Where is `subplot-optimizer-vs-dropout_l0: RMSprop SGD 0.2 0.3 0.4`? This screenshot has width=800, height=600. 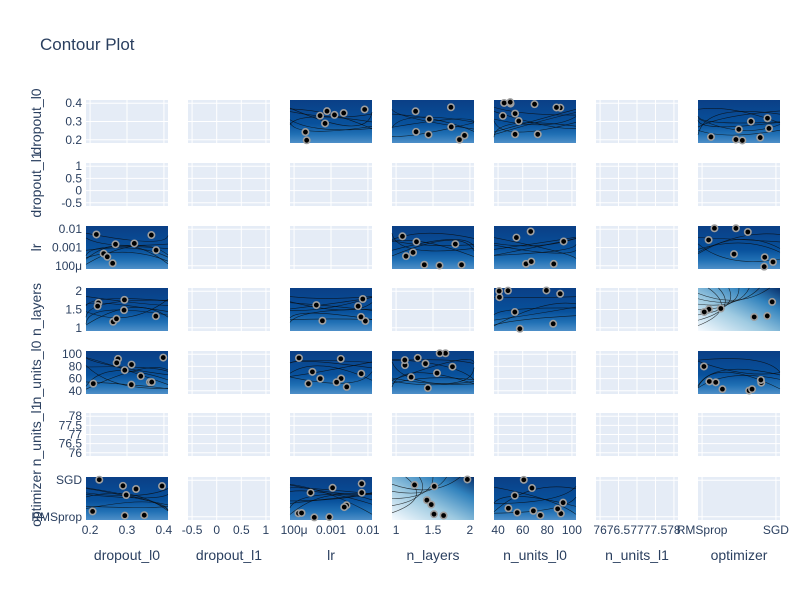 subplot-optimizer-vs-dropout_l0: RMSprop SGD 0.2 0.3 0.4 is located at coordinates (101, 505).